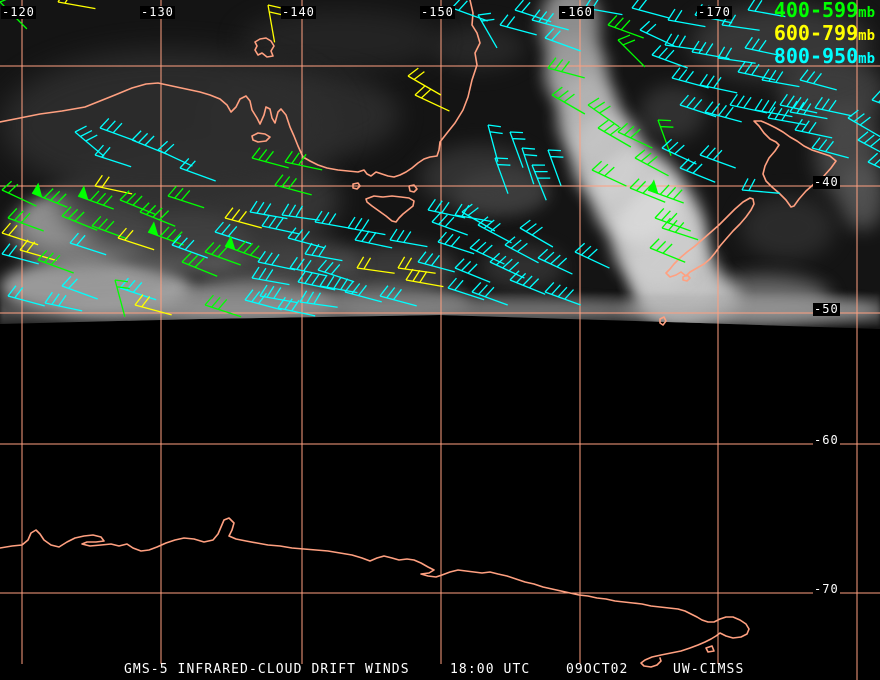 The height and width of the screenshot is (680, 880). What do you see at coordinates (240, 89) in the screenshot?
I see `australia-coastline` at bounding box center [240, 89].